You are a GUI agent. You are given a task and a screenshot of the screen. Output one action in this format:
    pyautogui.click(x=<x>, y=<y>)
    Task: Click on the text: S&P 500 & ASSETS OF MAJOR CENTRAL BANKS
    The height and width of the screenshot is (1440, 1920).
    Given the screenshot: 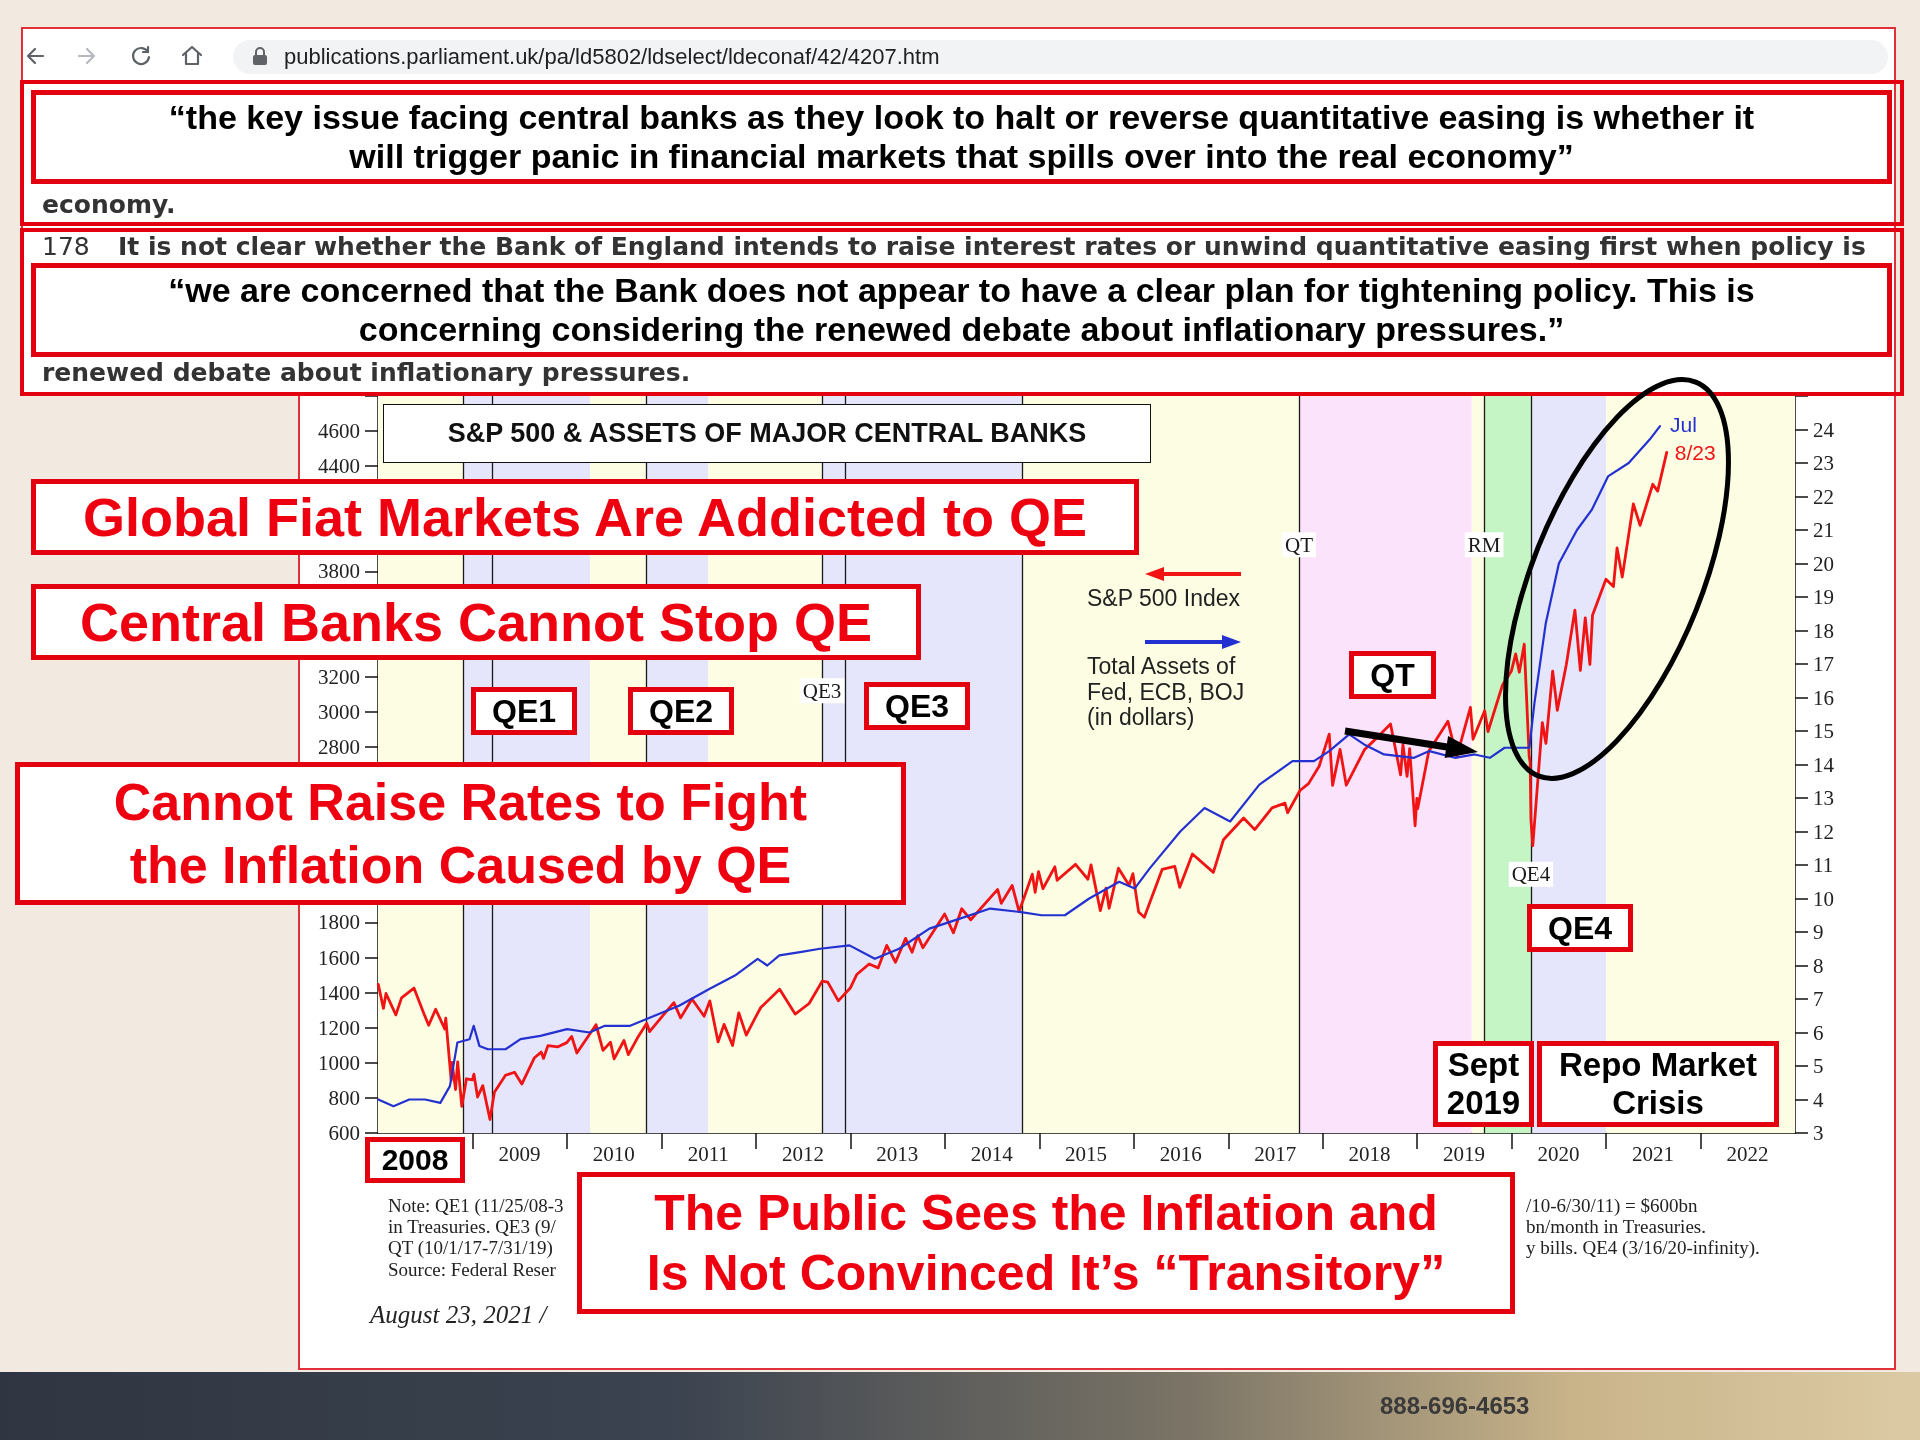 What is the action you would take?
    pyautogui.click(x=767, y=433)
    